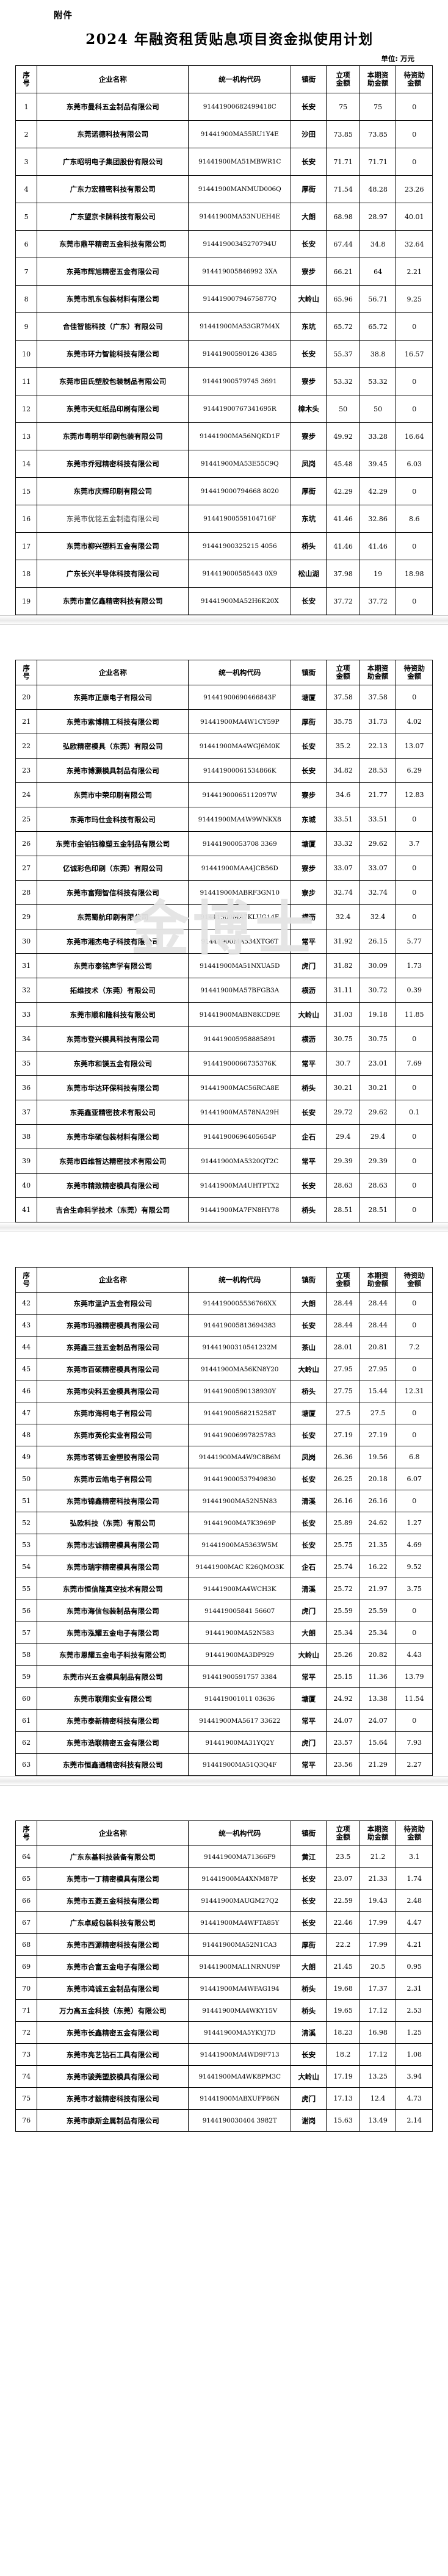  I want to click on cell-company-name: 亿诚彩色印刷（东莞）有限公司, so click(113, 868).